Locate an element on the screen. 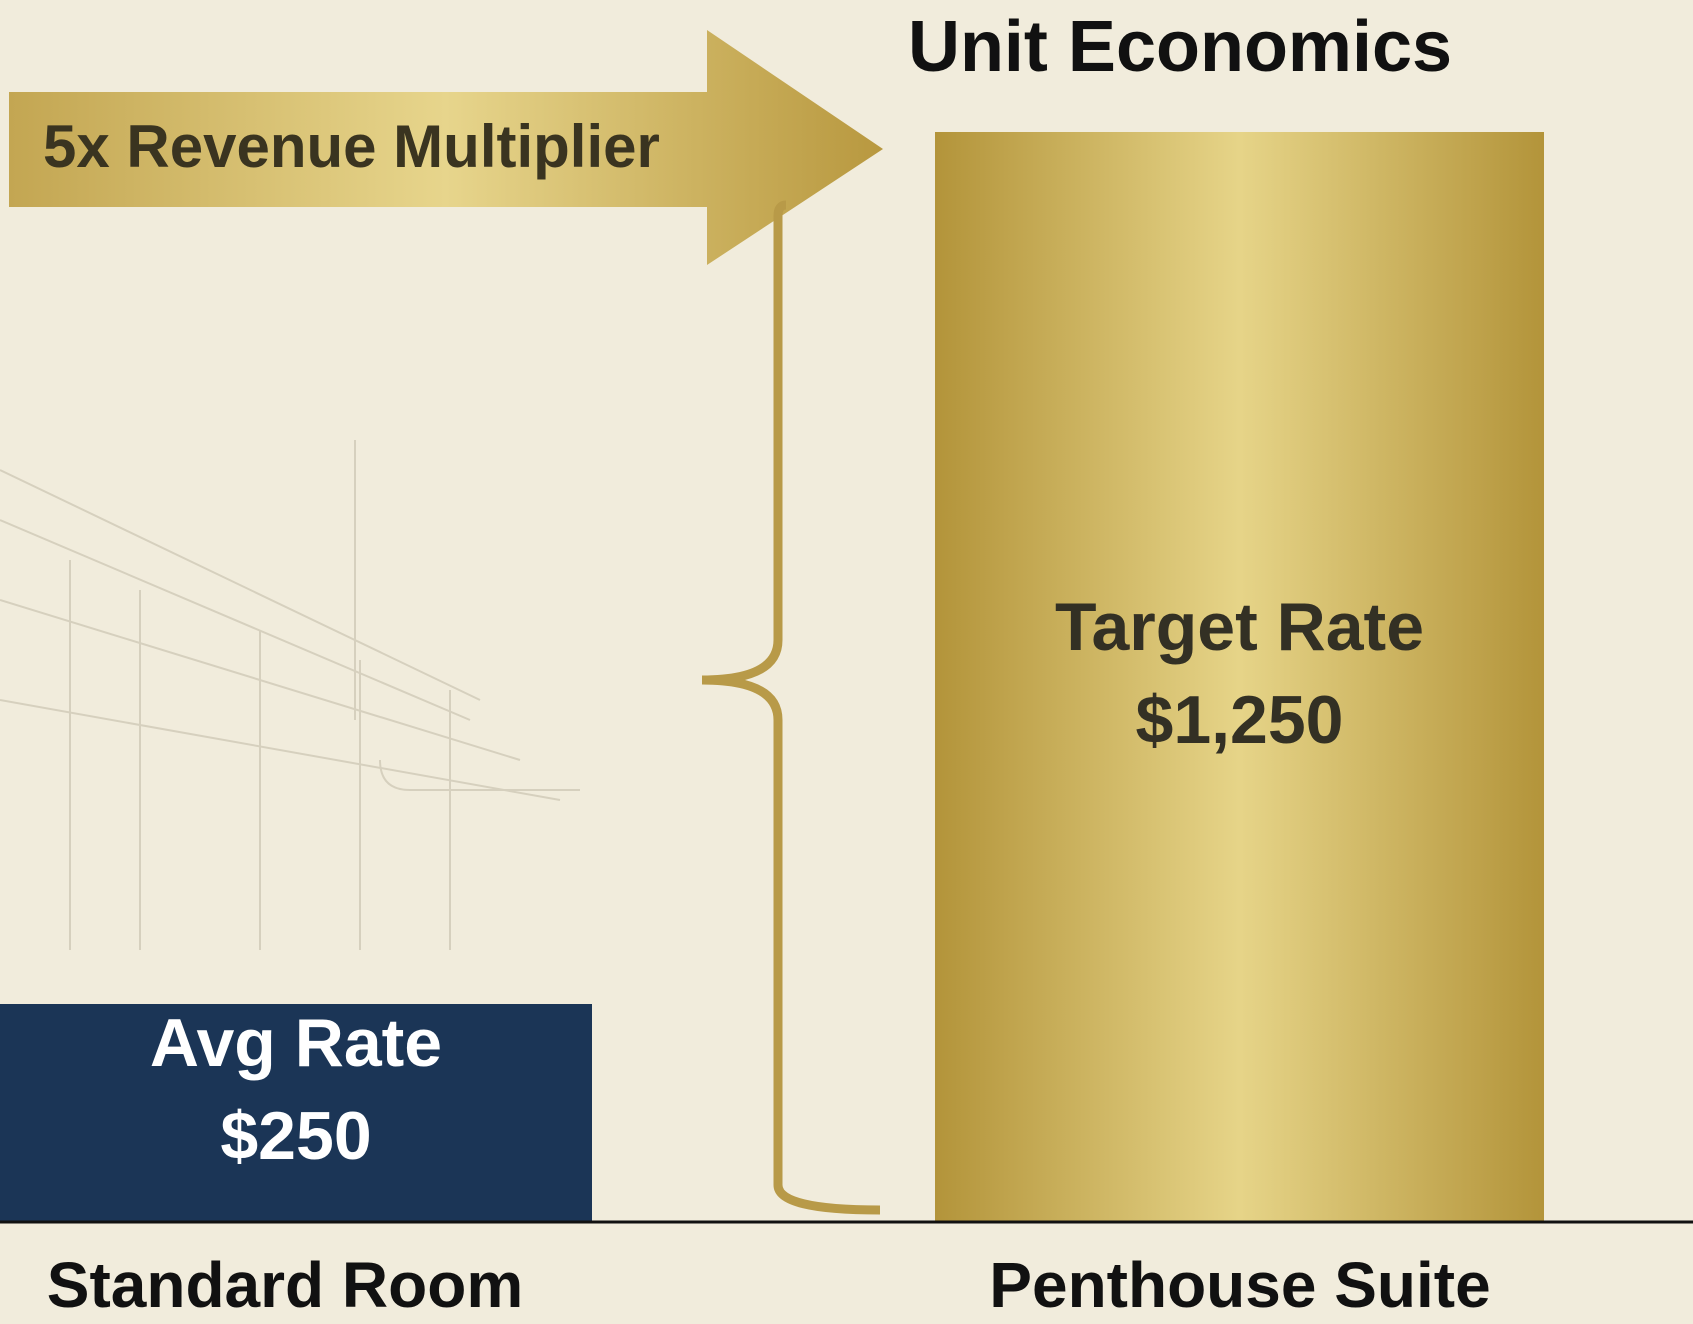 This screenshot has height=1324, width=1693. brace is located at coordinates (791, 707).